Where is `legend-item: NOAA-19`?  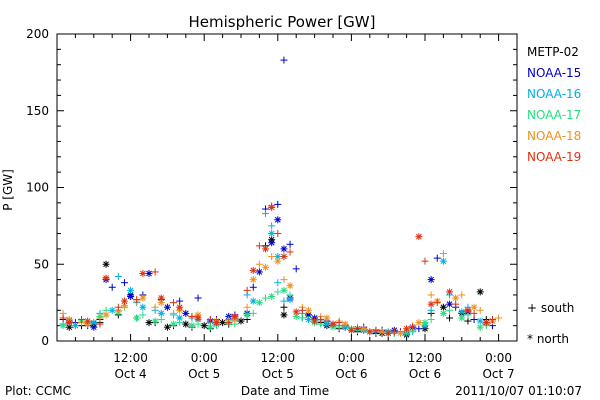 legend-item: NOAA-19 is located at coordinates (554, 157).